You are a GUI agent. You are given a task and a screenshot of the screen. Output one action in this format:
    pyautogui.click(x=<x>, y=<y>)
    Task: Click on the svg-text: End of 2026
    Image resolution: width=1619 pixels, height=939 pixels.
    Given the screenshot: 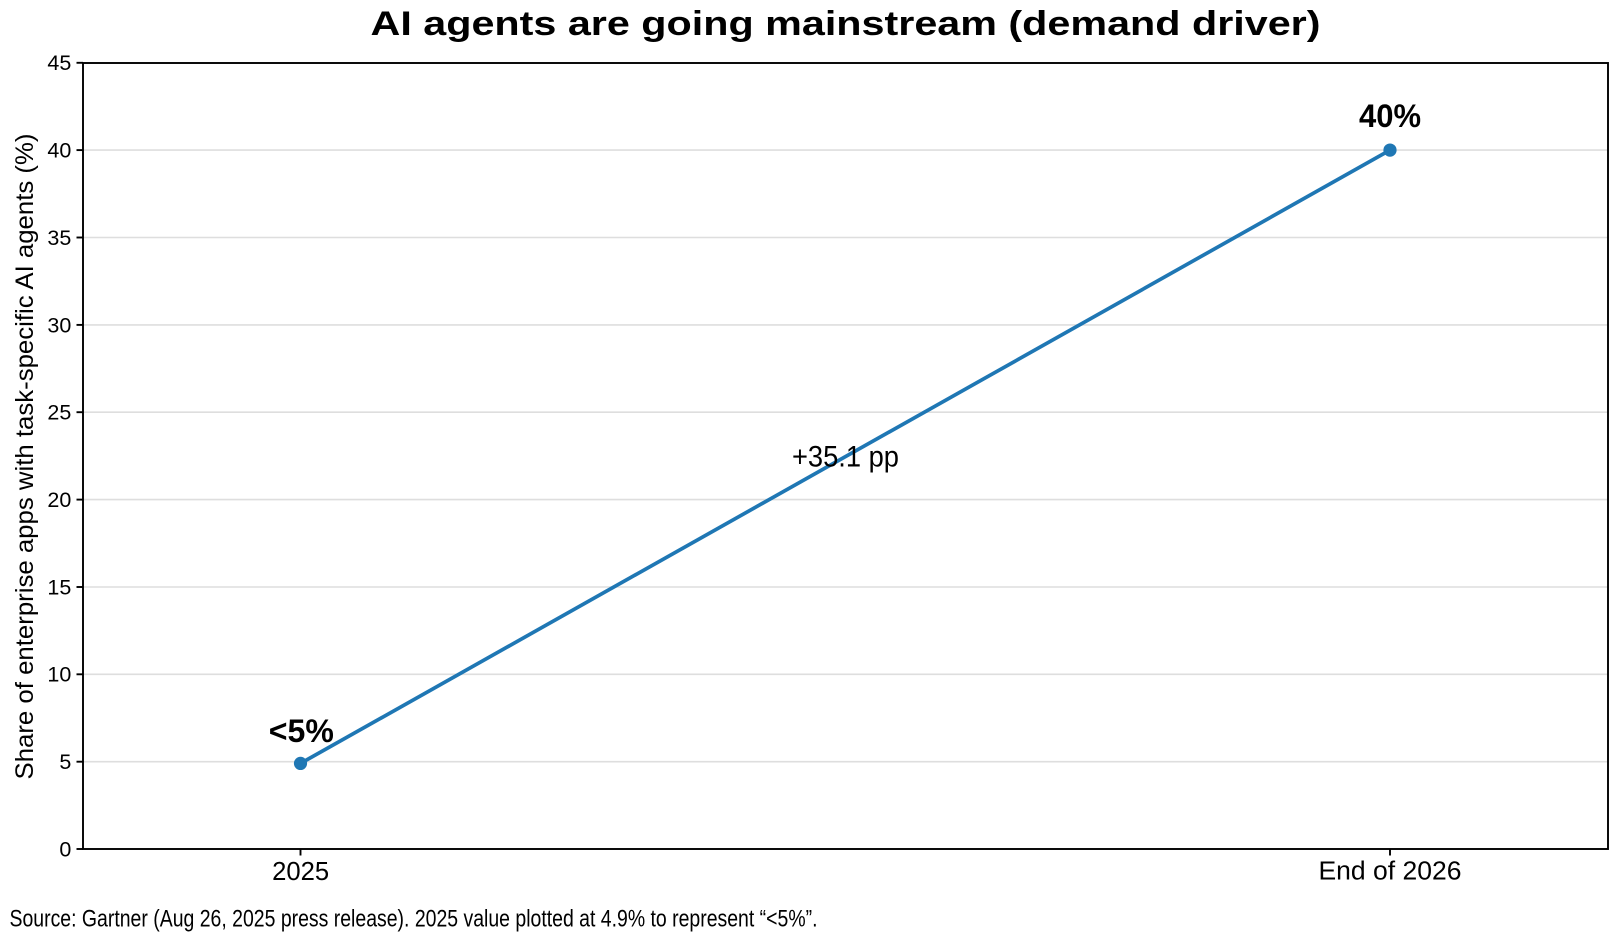 What is the action you would take?
    pyautogui.click(x=1390, y=872)
    